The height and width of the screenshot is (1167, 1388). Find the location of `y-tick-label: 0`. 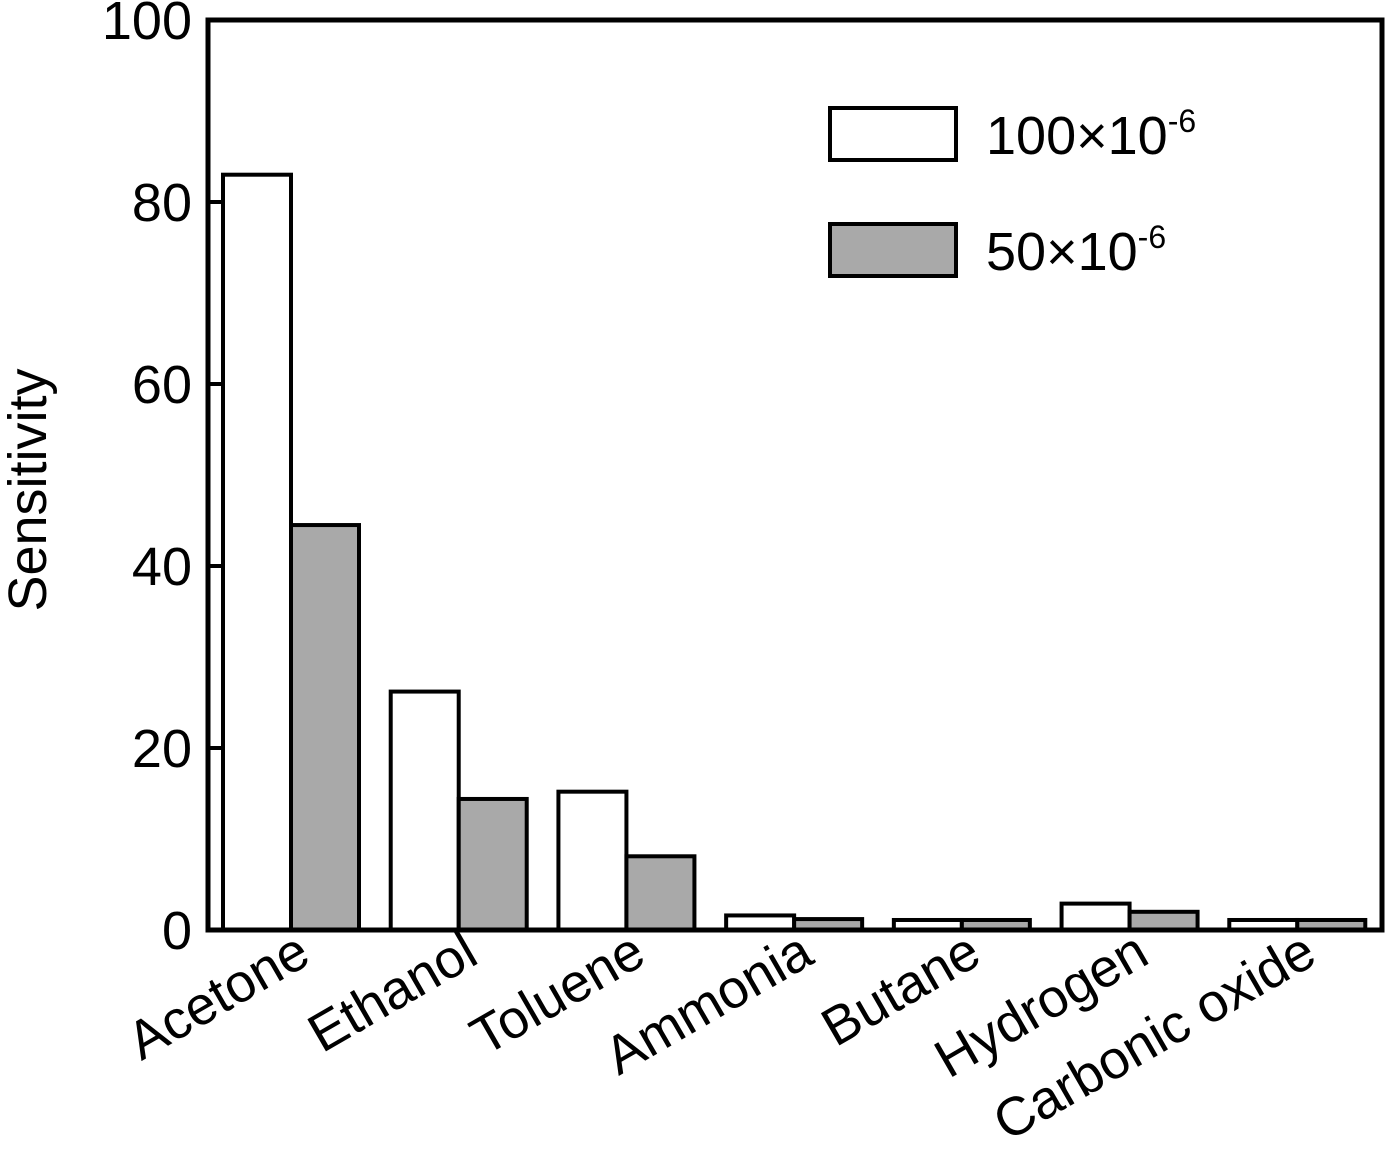

y-tick-label: 0 is located at coordinates (177, 931).